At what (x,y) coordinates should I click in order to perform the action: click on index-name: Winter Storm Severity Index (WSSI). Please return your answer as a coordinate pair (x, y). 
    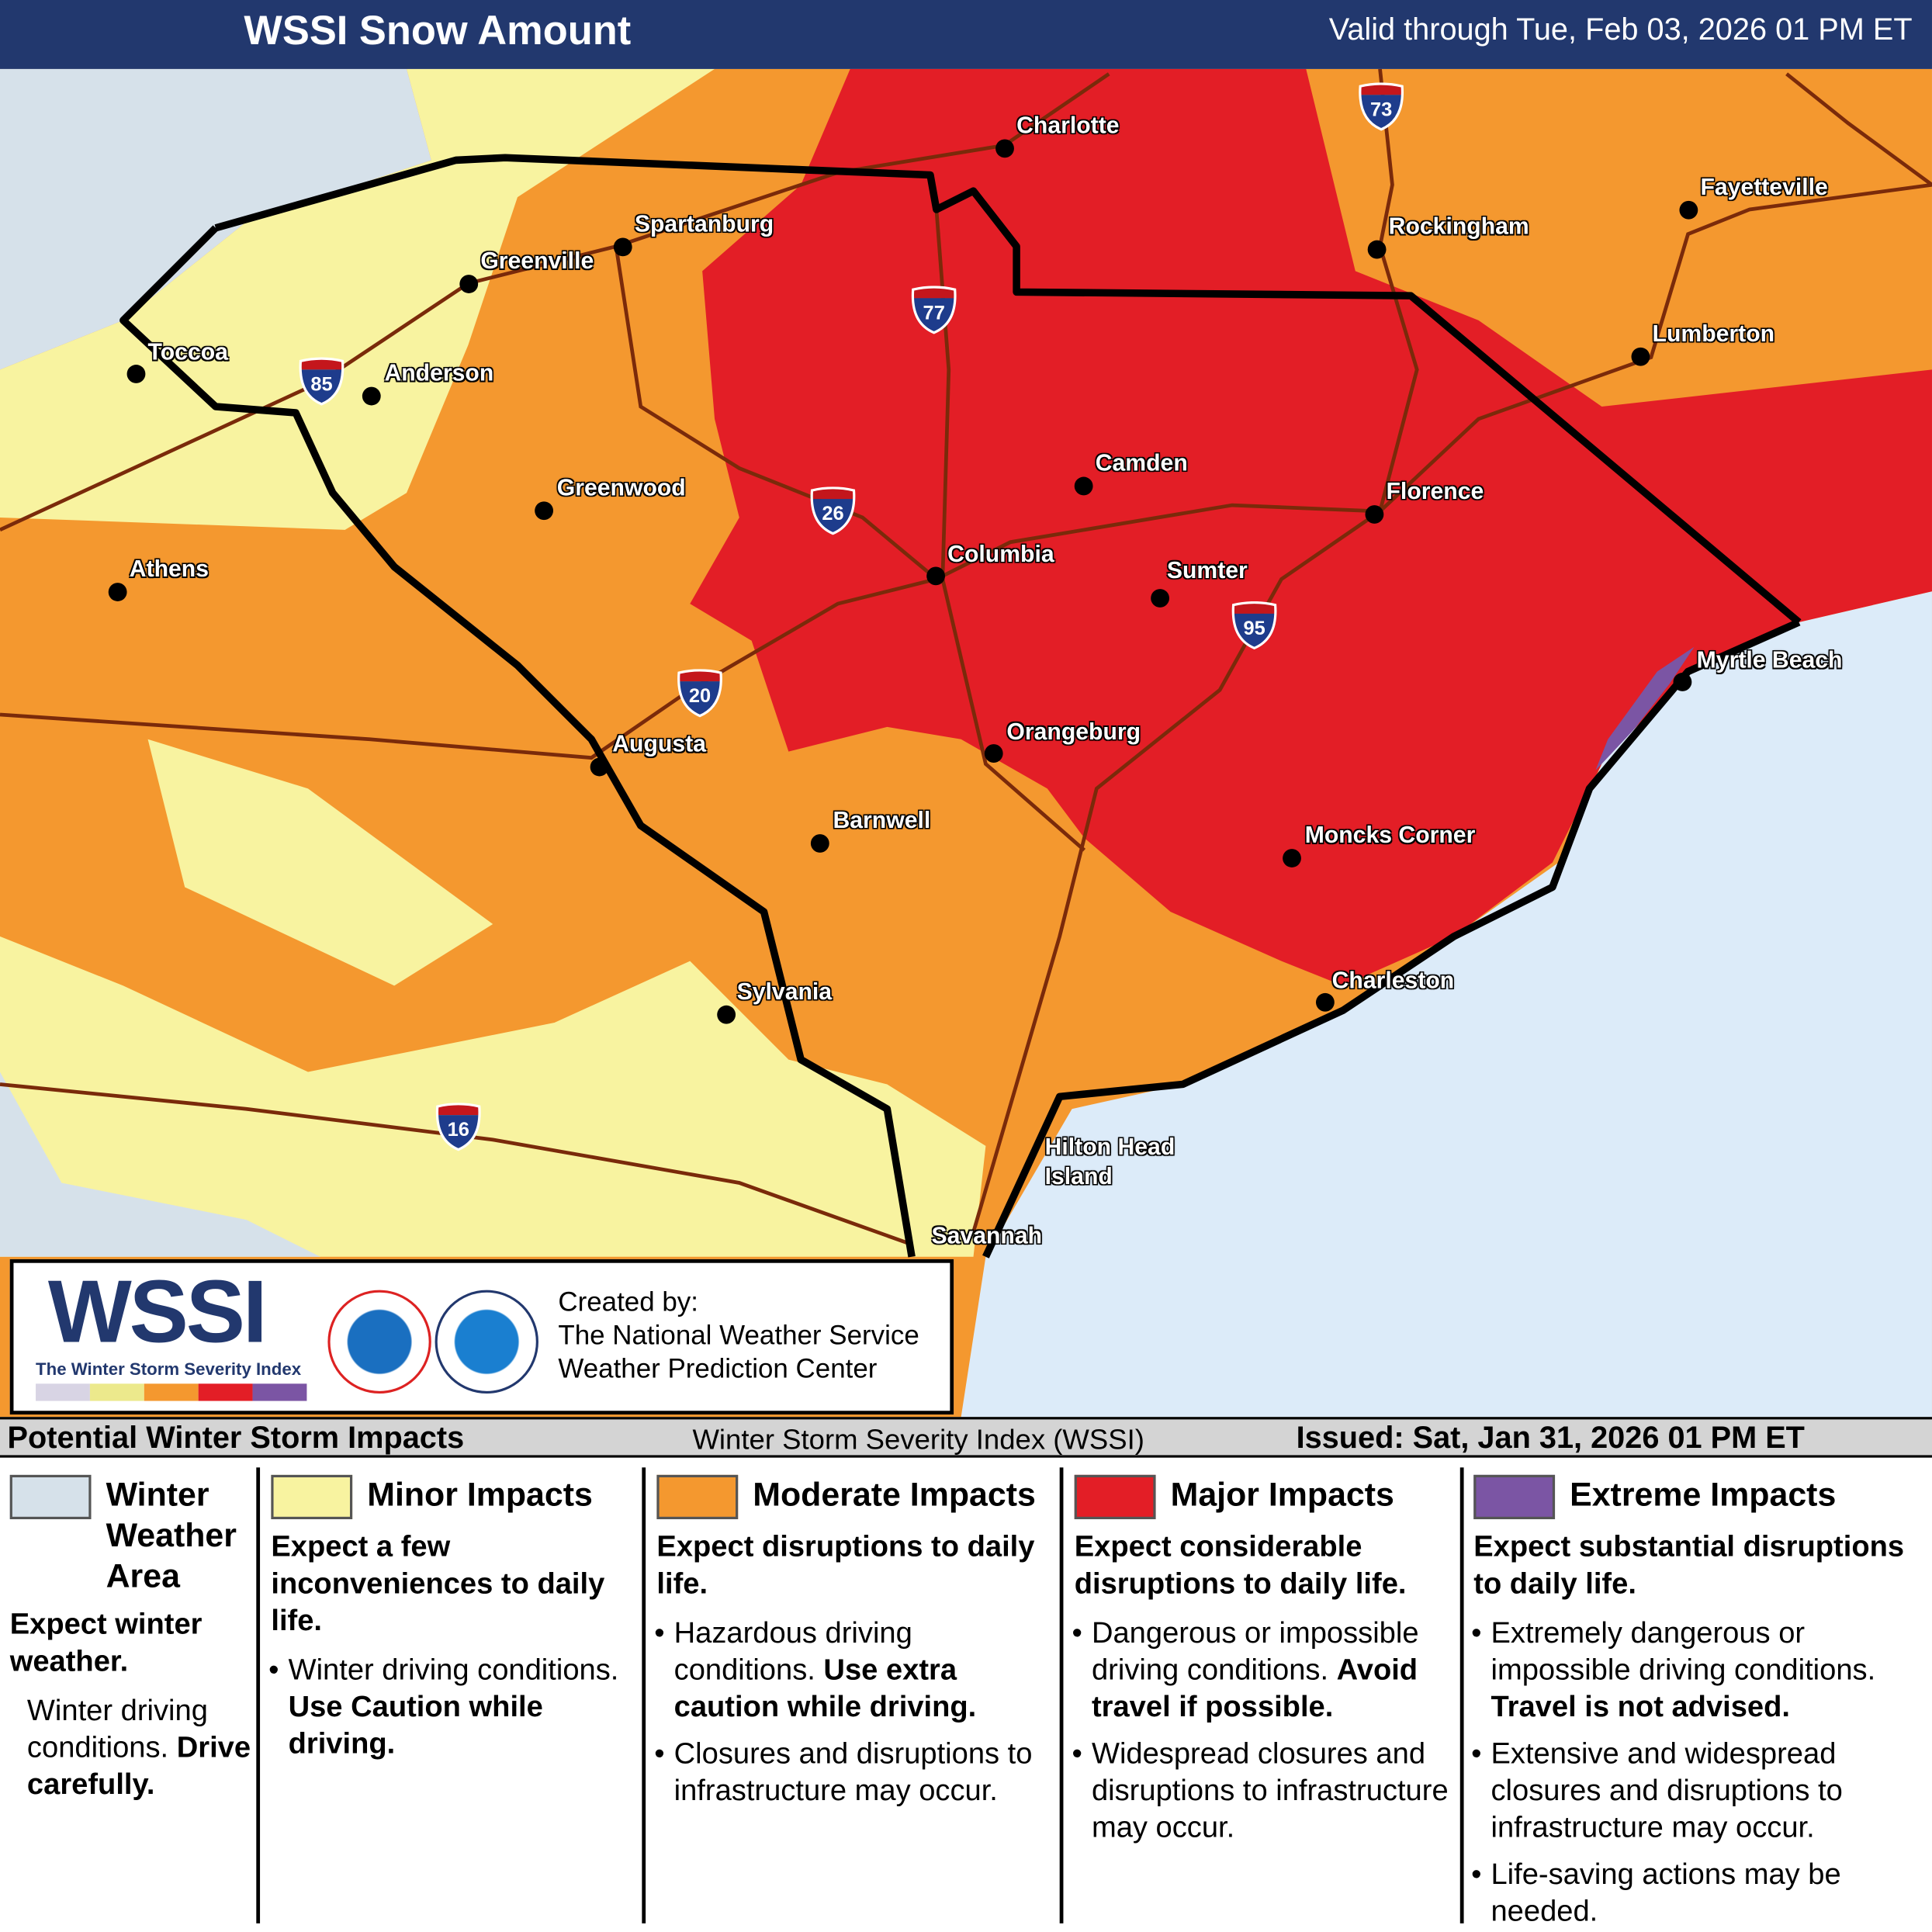
    Looking at the image, I should click on (918, 1439).